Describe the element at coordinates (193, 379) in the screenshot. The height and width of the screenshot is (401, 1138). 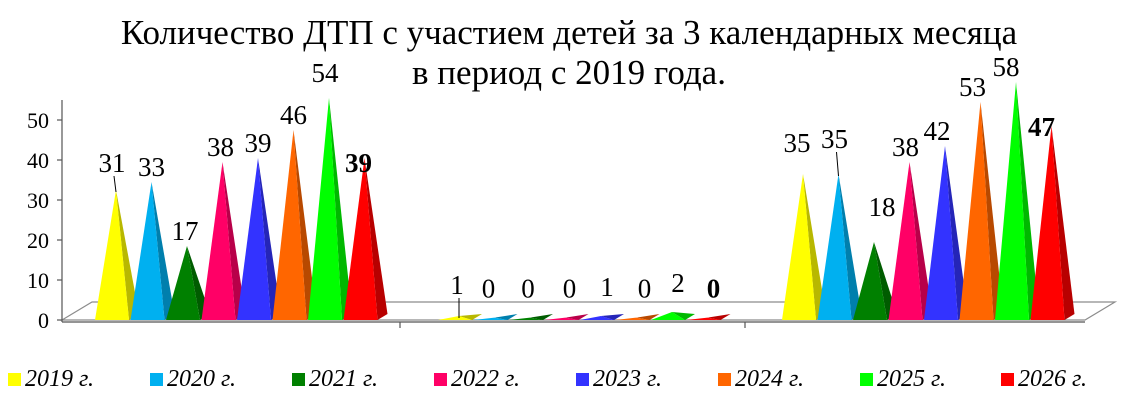
I see `legend-item: 2020 г.` at that location.